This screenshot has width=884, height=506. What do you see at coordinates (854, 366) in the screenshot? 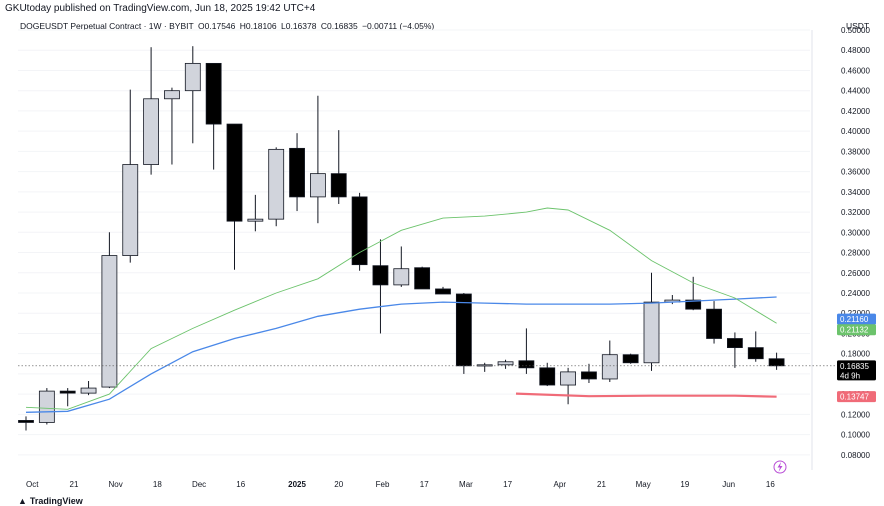
I see `svg-text: 0.16835` at bounding box center [854, 366].